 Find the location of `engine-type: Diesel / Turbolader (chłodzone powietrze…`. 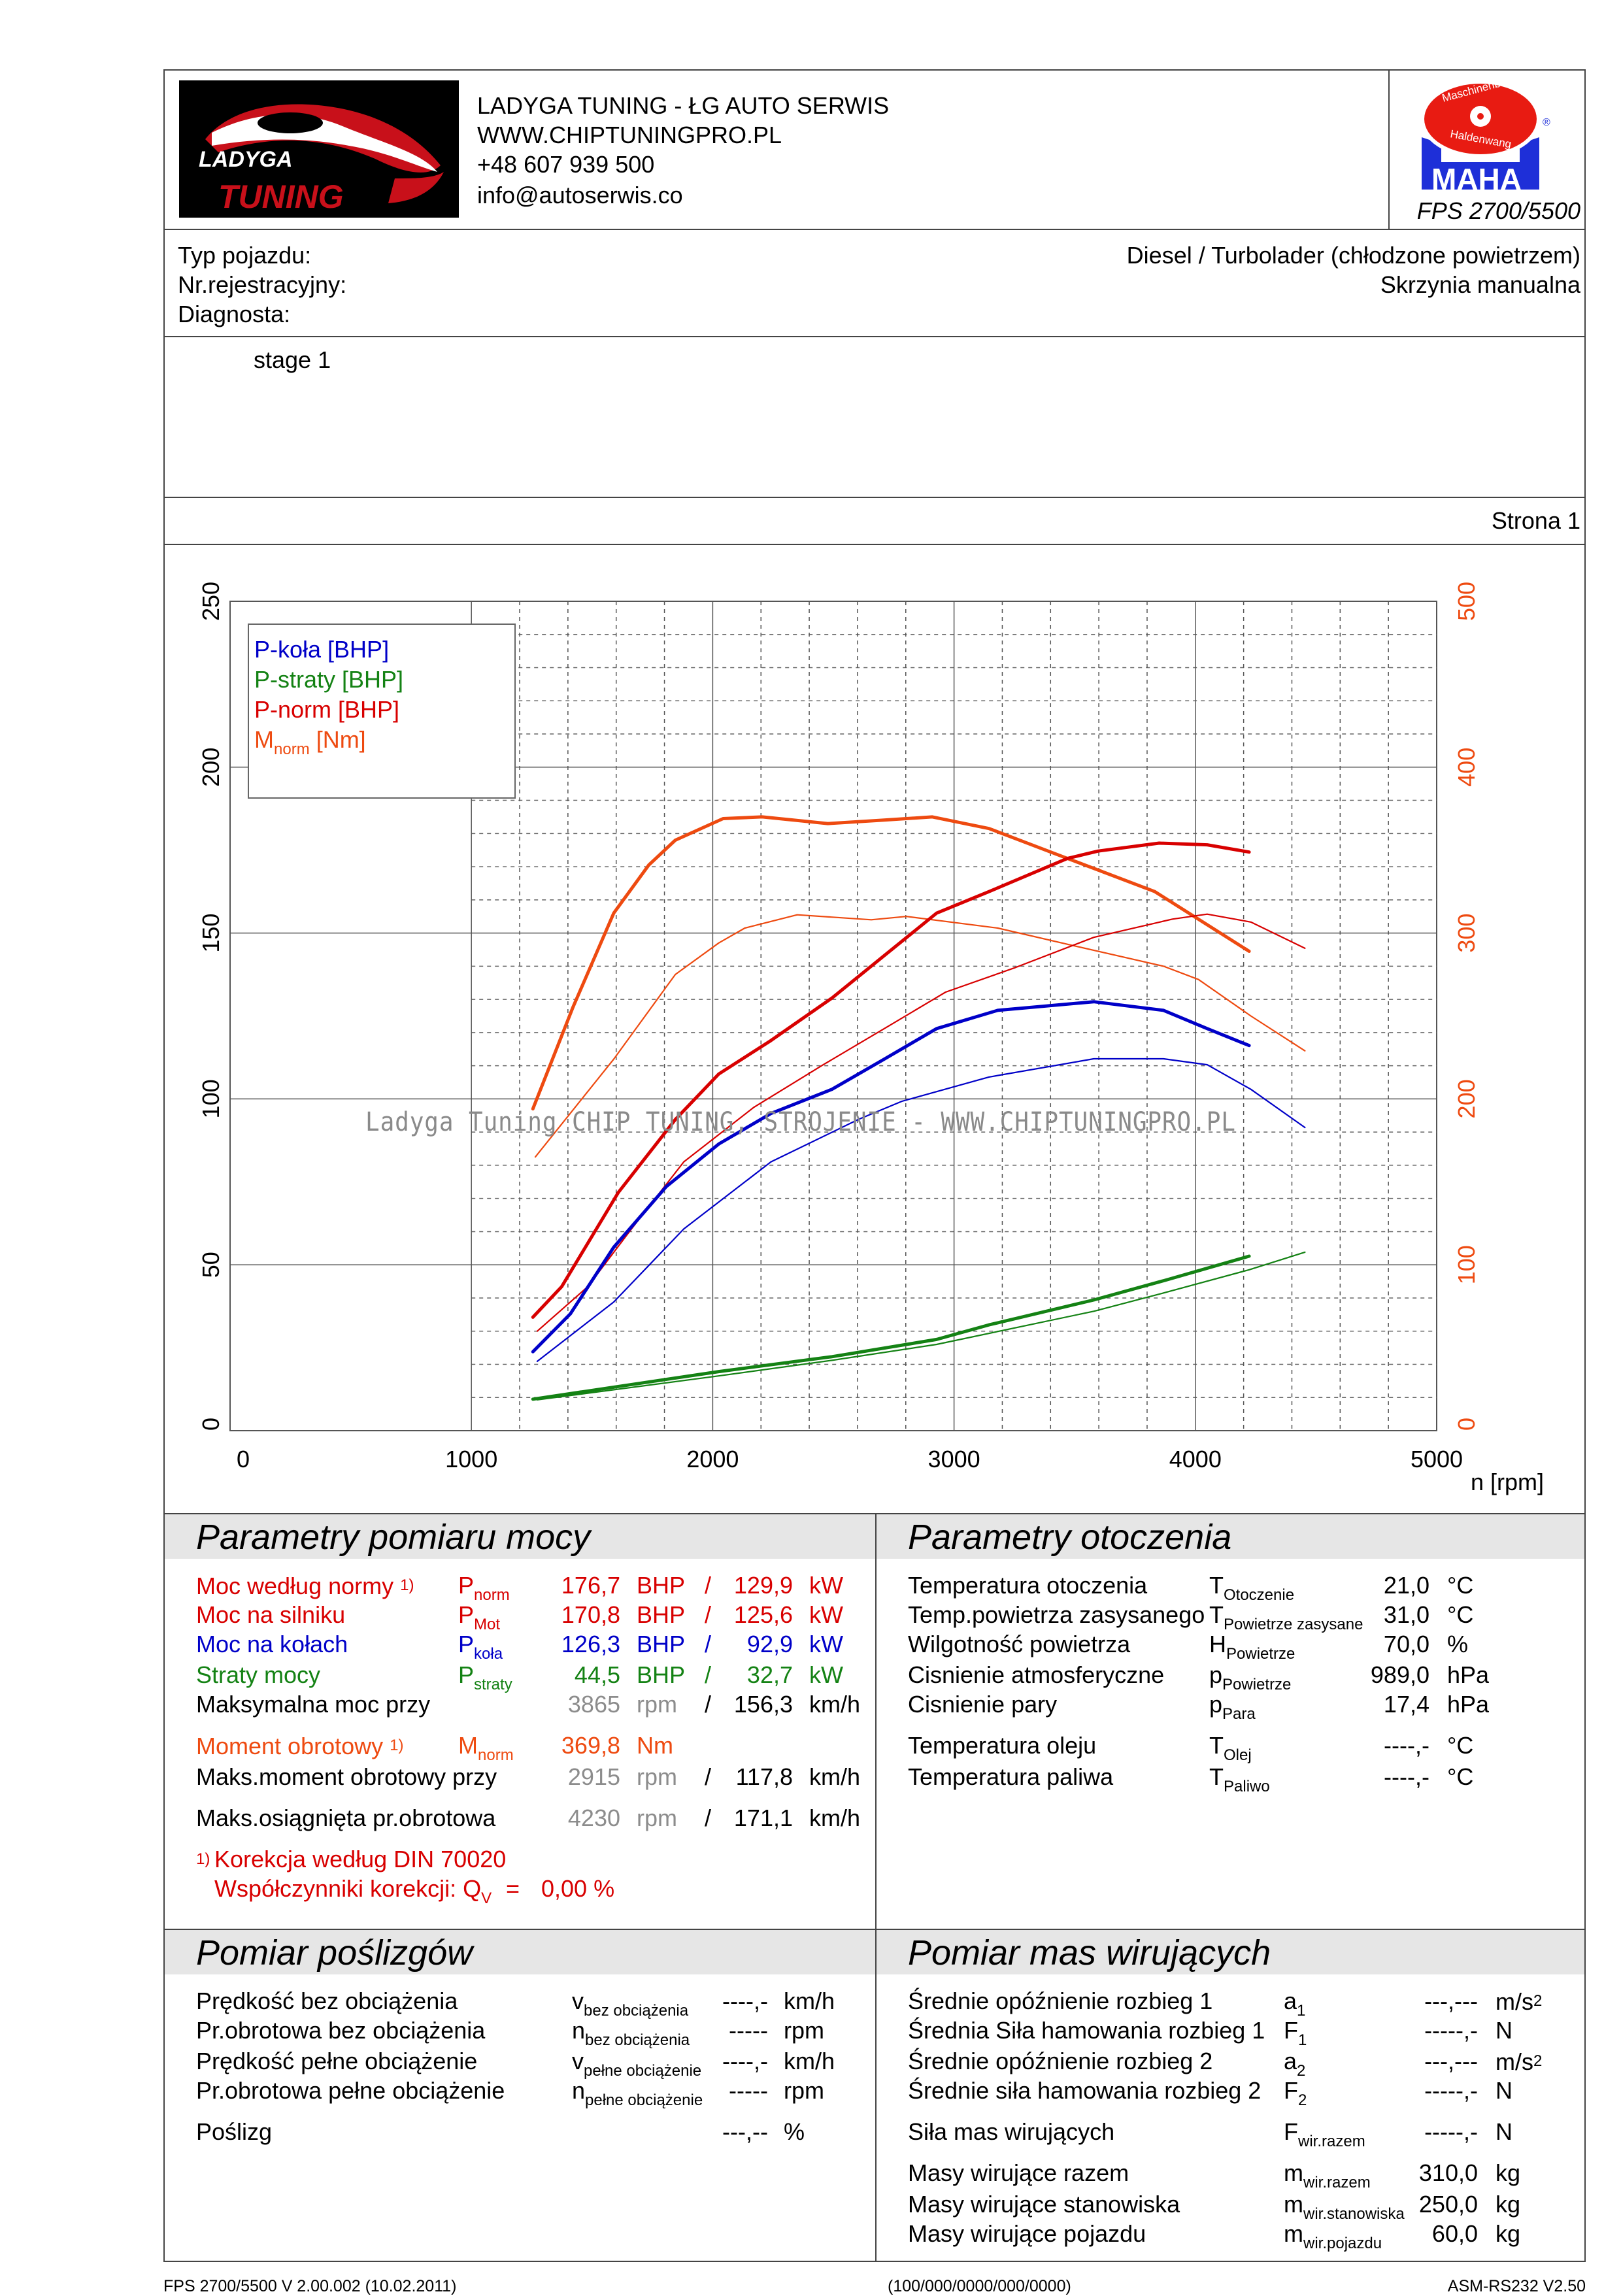

engine-type: Diesel / Turbolader (chłodzone powietrze… is located at coordinates (1353, 255).